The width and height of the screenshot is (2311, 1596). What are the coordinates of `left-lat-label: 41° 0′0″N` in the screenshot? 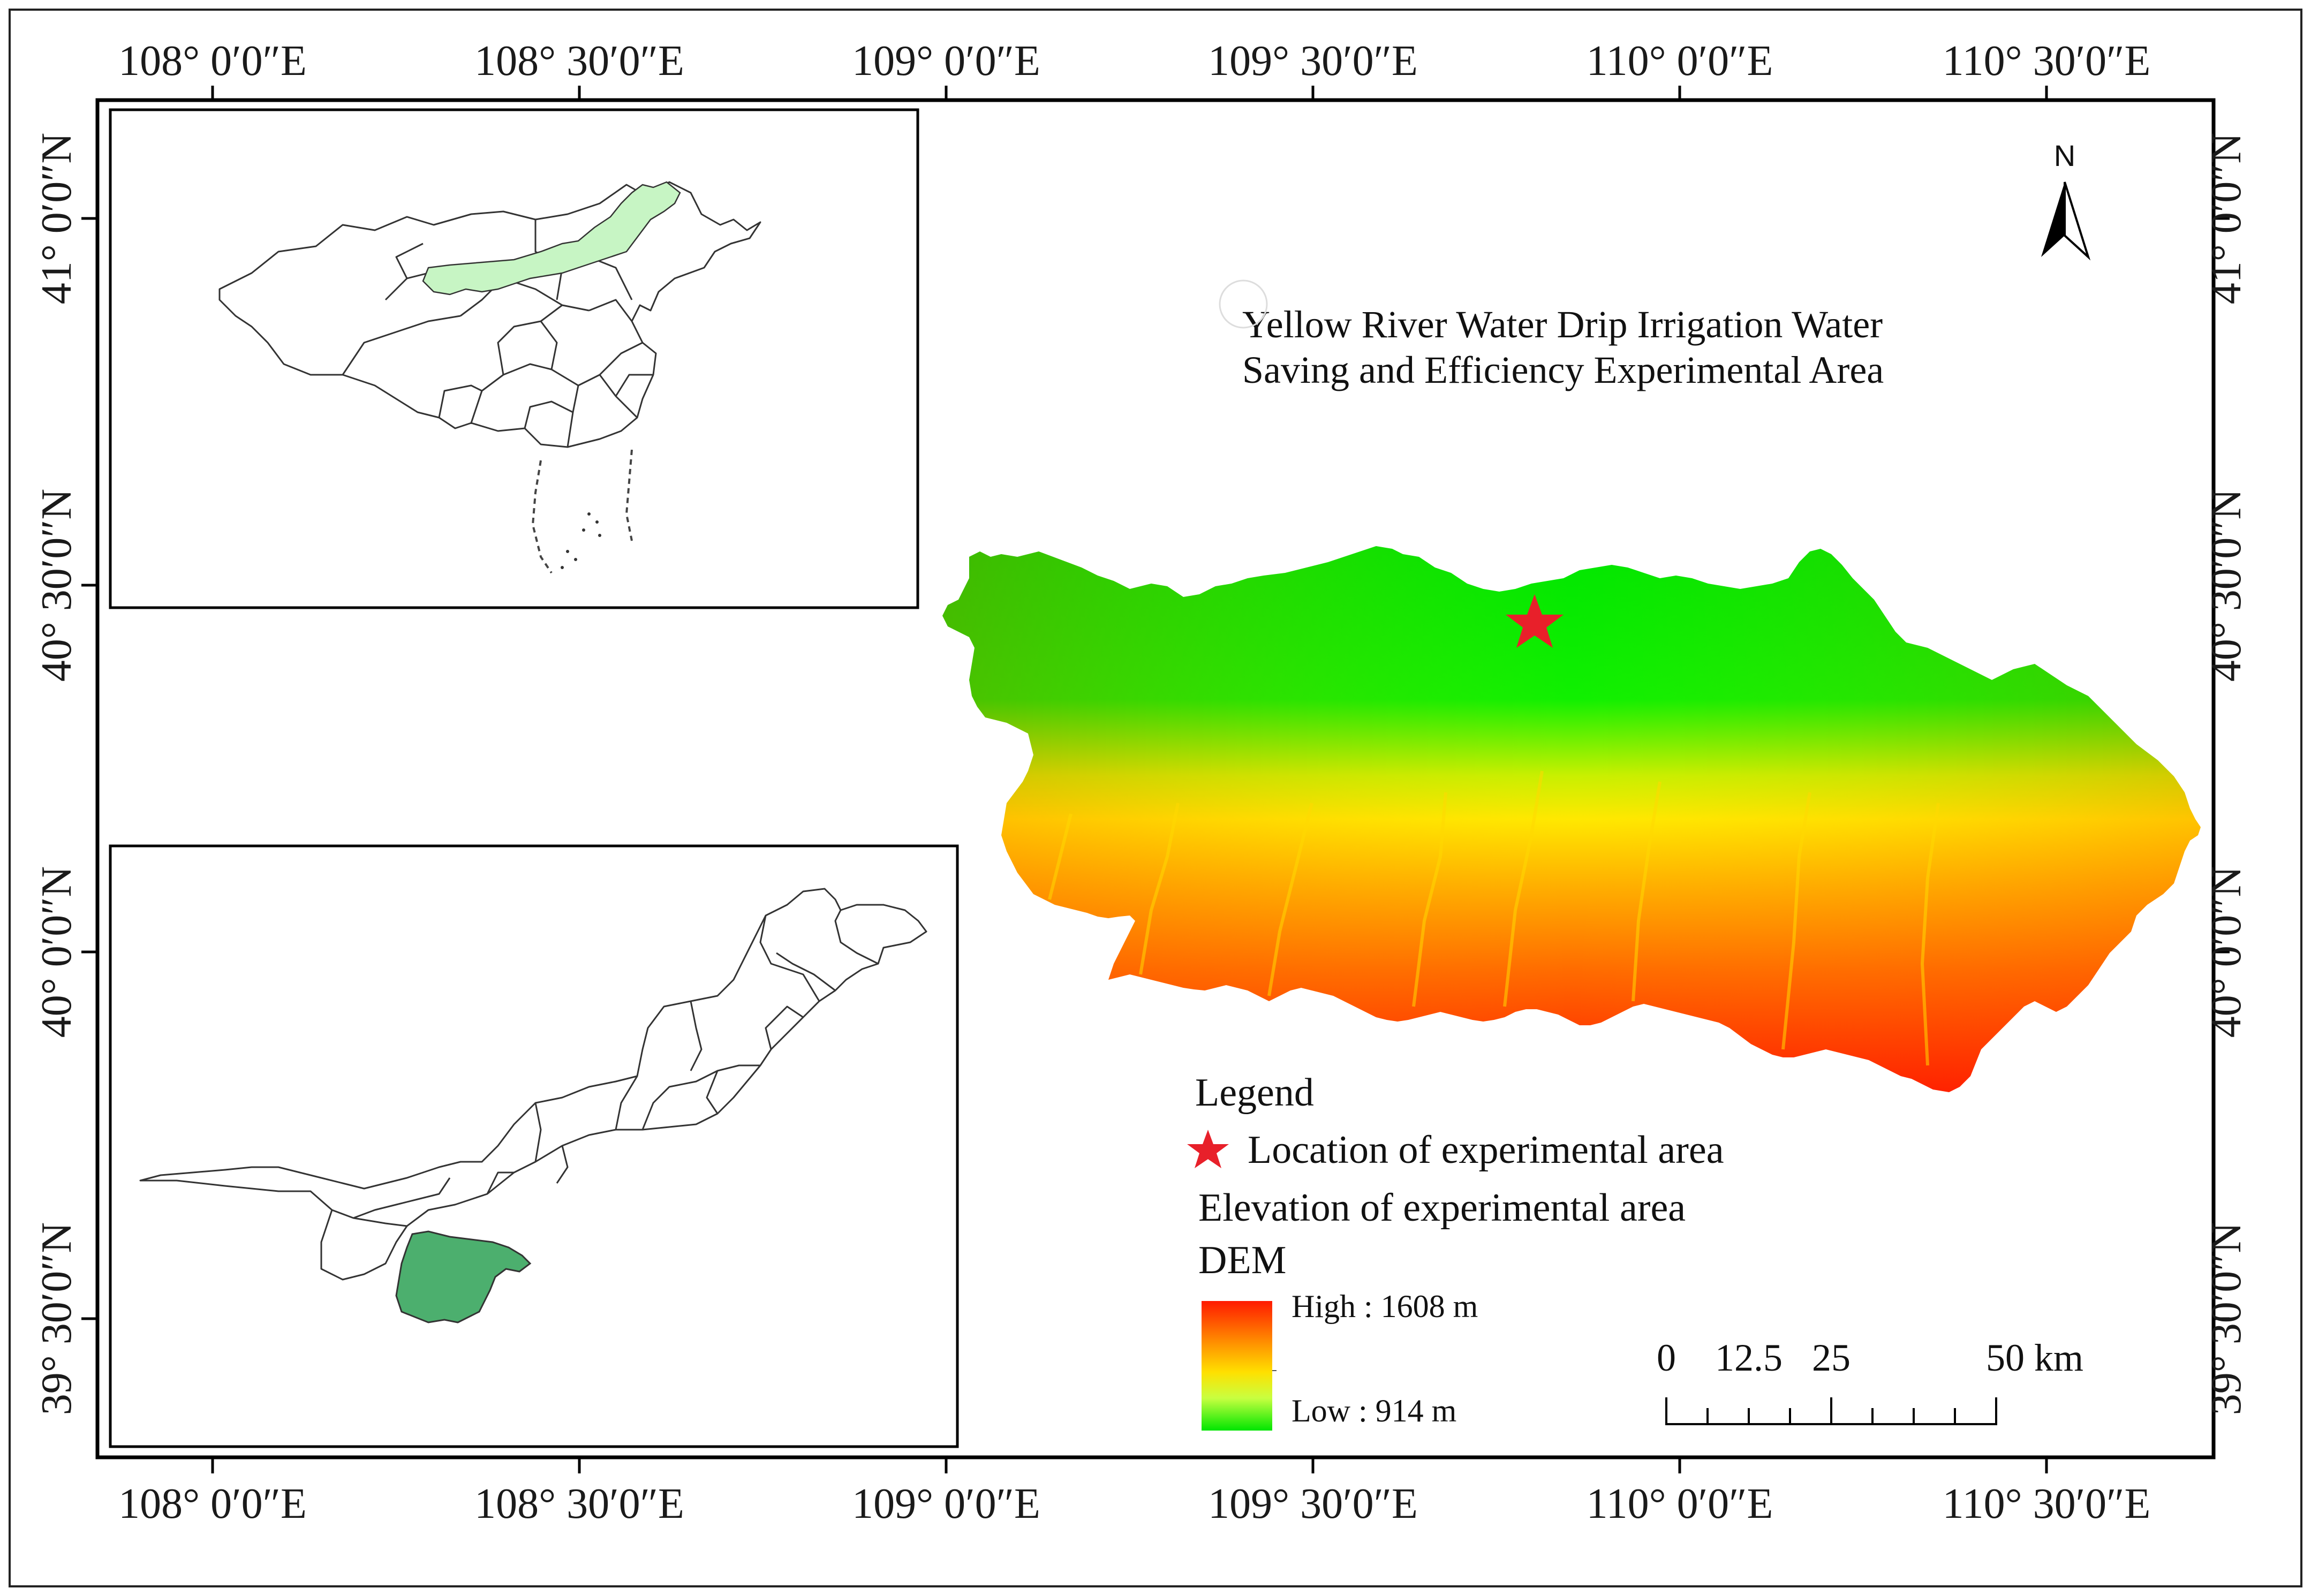 It's located at (56, 219).